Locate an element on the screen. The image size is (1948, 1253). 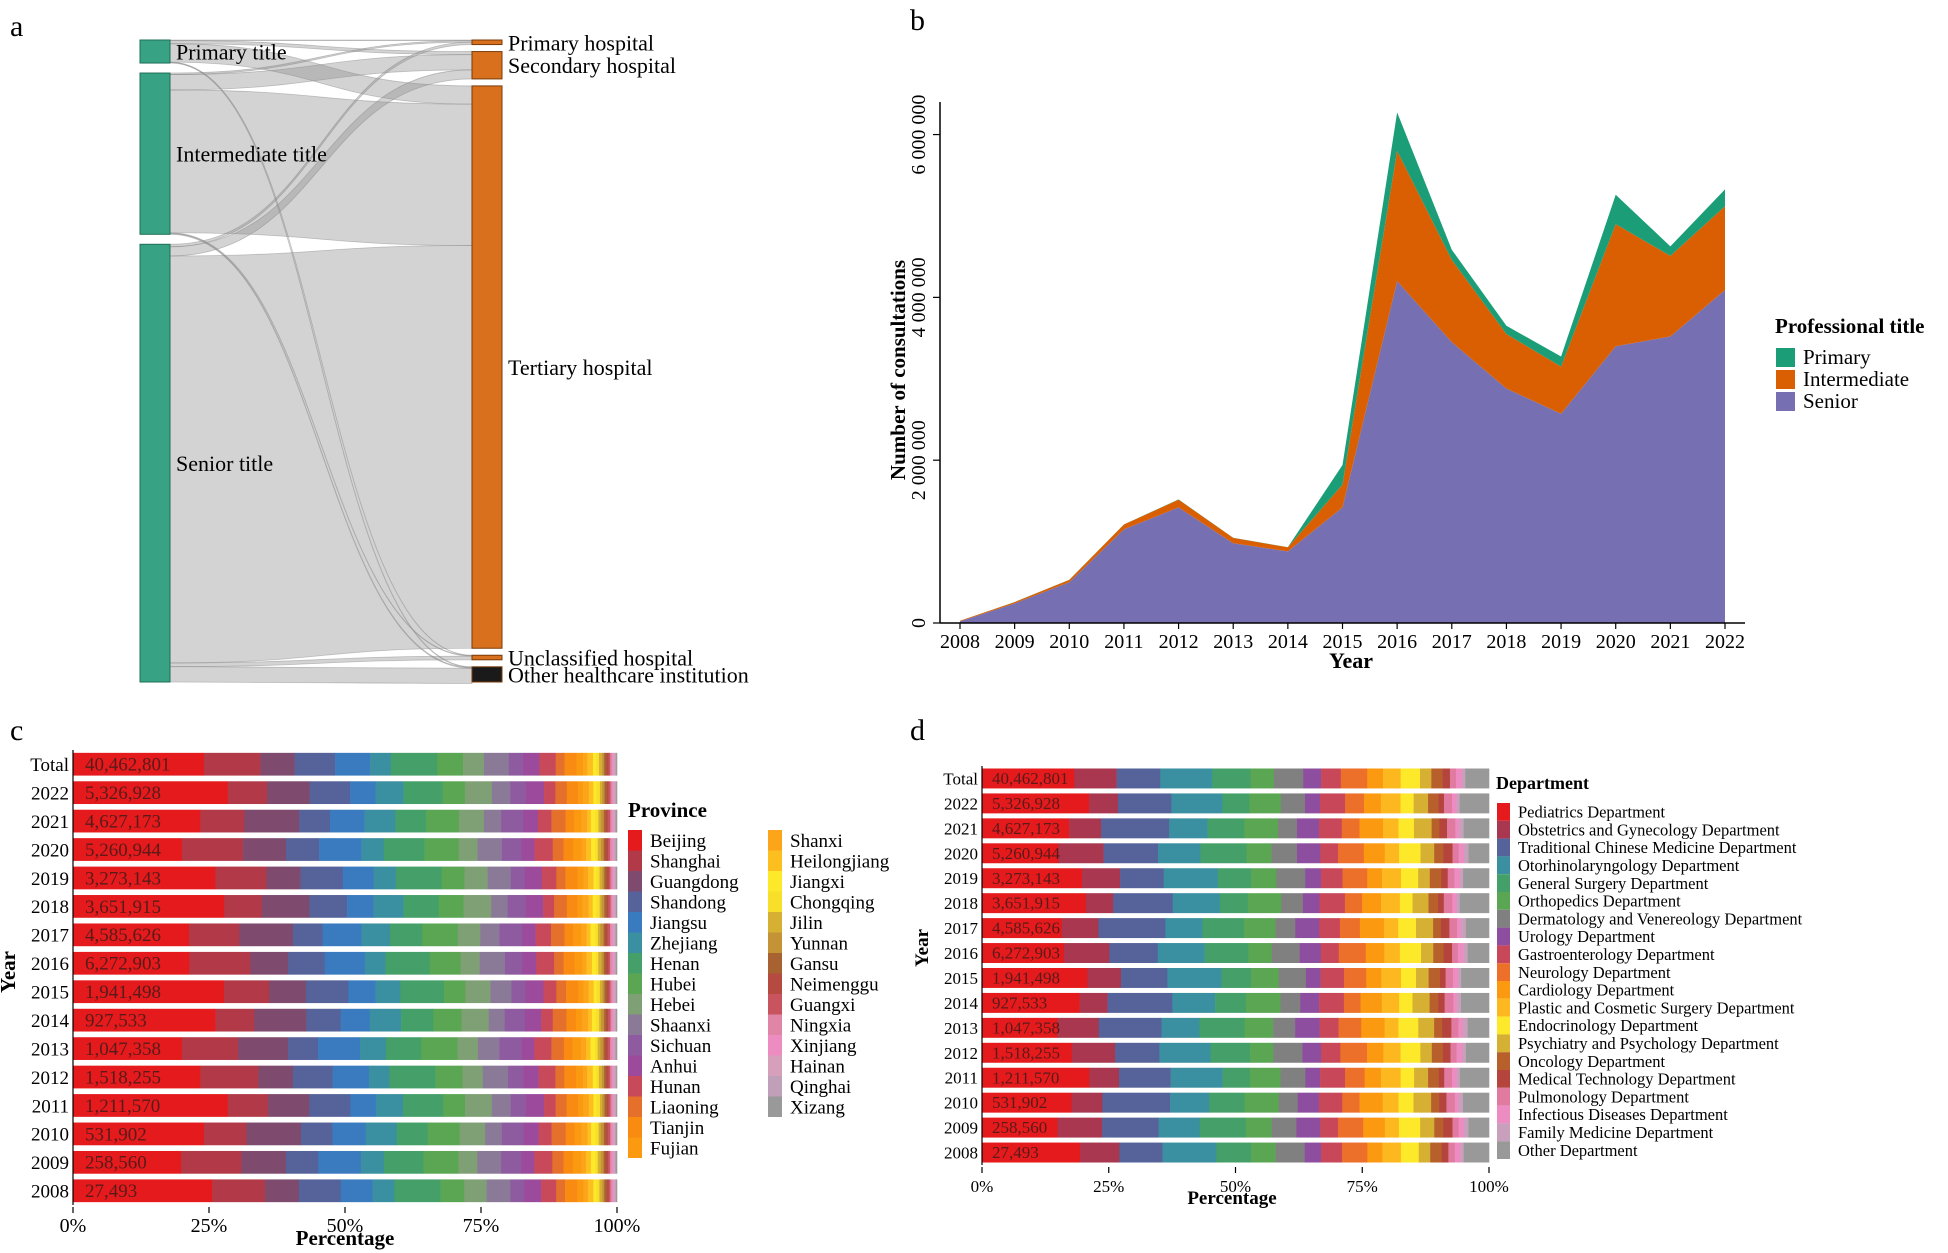
bar-segment-2017-hunan is located at coordinates (543, 935).